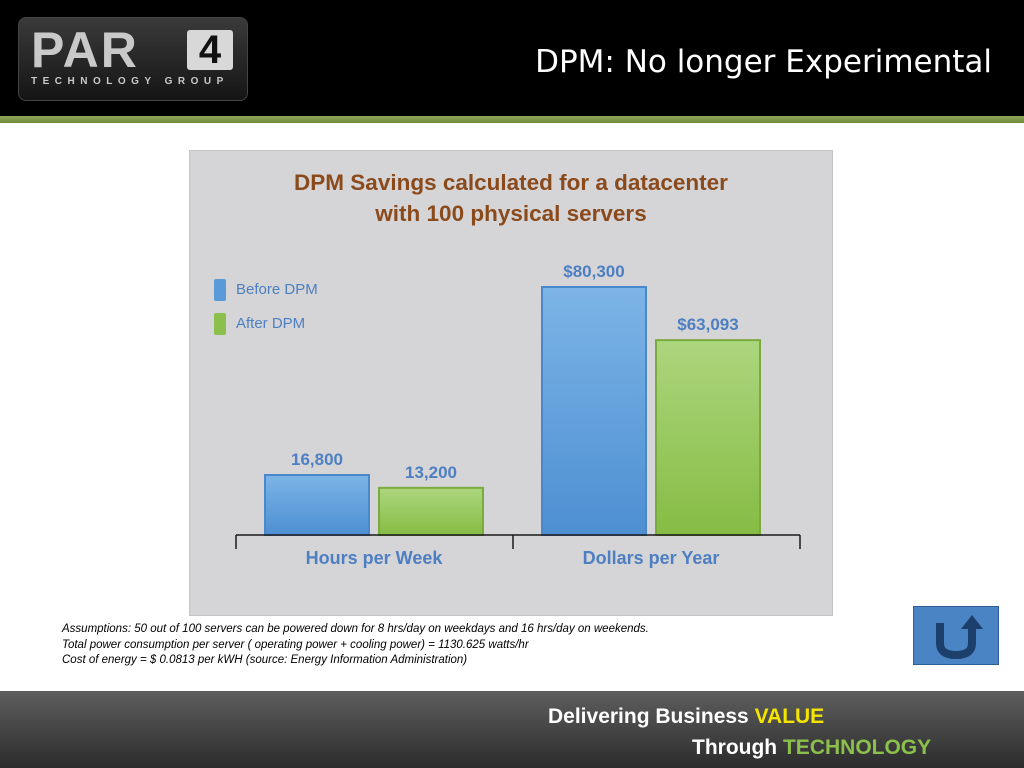  I want to click on company-logo: PAR 4 TECHNOLOGY GROUP, so click(133, 59).